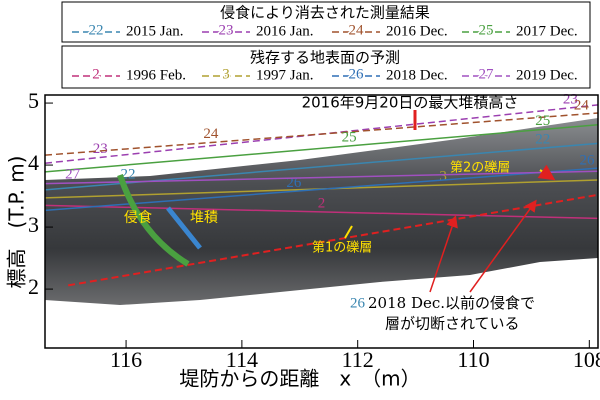  I want to click on y-axis-label: 標高 (T.P. m), so click(17, 222).